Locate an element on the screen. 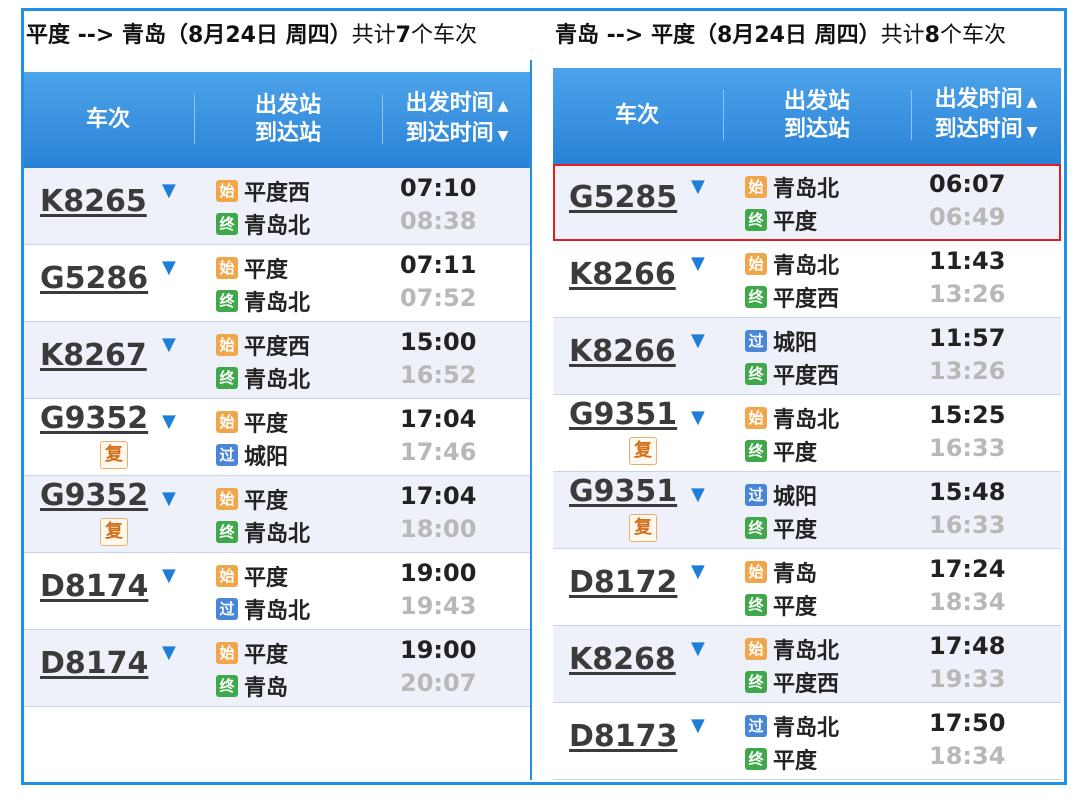  table-row: G9352 复 ▼ 始平度过城阳 17:04 17:46 is located at coordinates (277, 437).